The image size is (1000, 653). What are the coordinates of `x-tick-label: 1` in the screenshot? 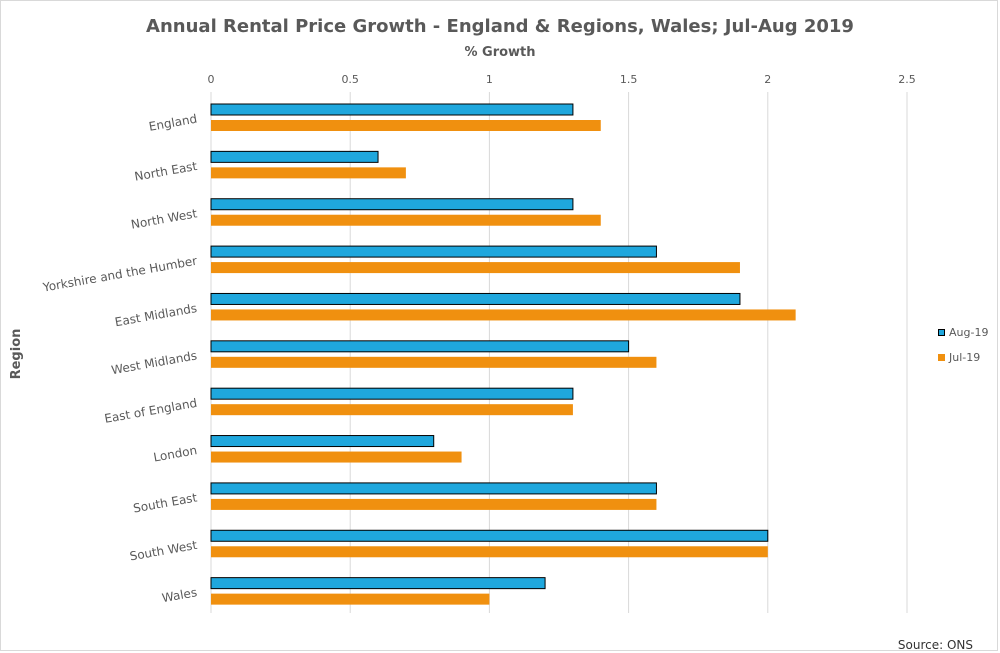 It's located at (489, 79).